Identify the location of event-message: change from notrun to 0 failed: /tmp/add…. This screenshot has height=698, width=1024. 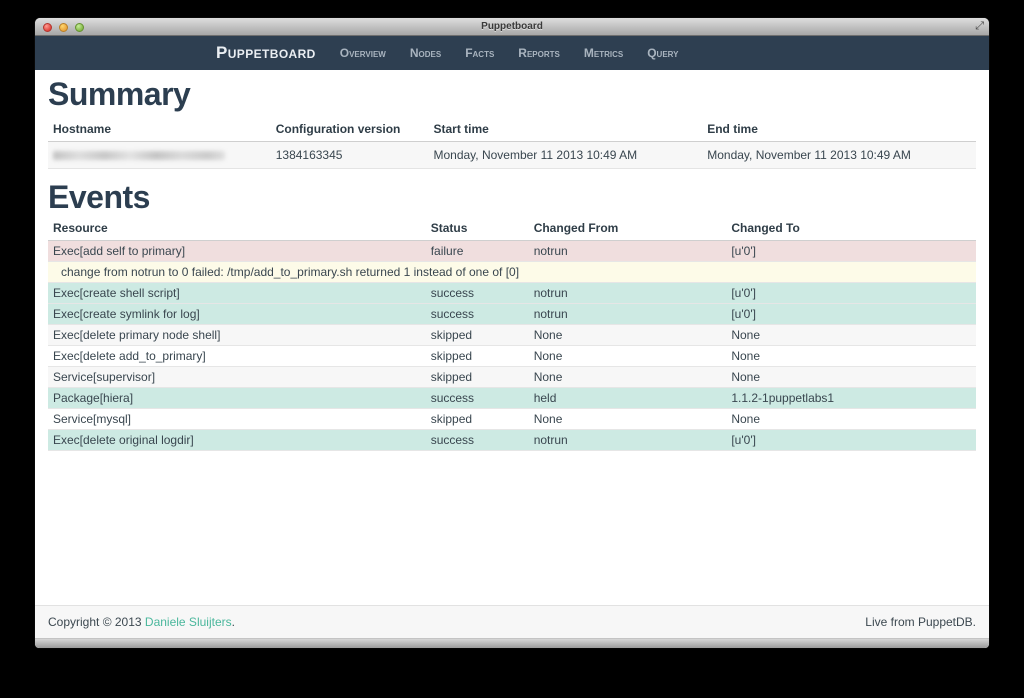
(512, 272).